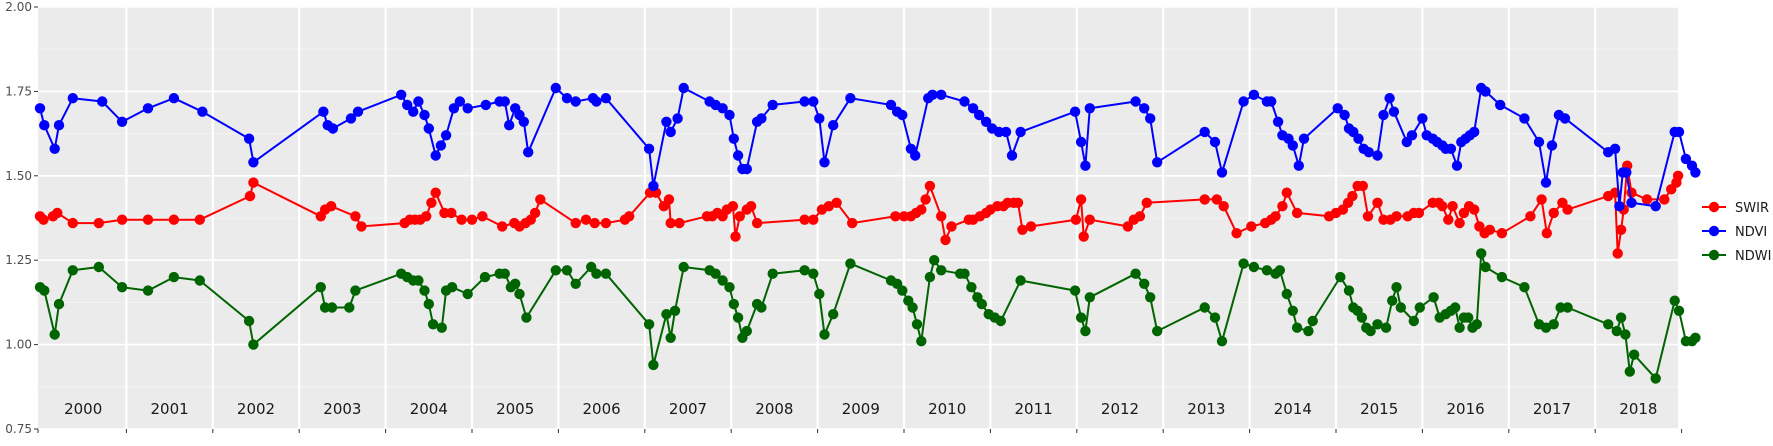 The width and height of the screenshot is (1773, 446). What do you see at coordinates (602, 409) in the screenshot?
I see `year-label: 2006` at bounding box center [602, 409].